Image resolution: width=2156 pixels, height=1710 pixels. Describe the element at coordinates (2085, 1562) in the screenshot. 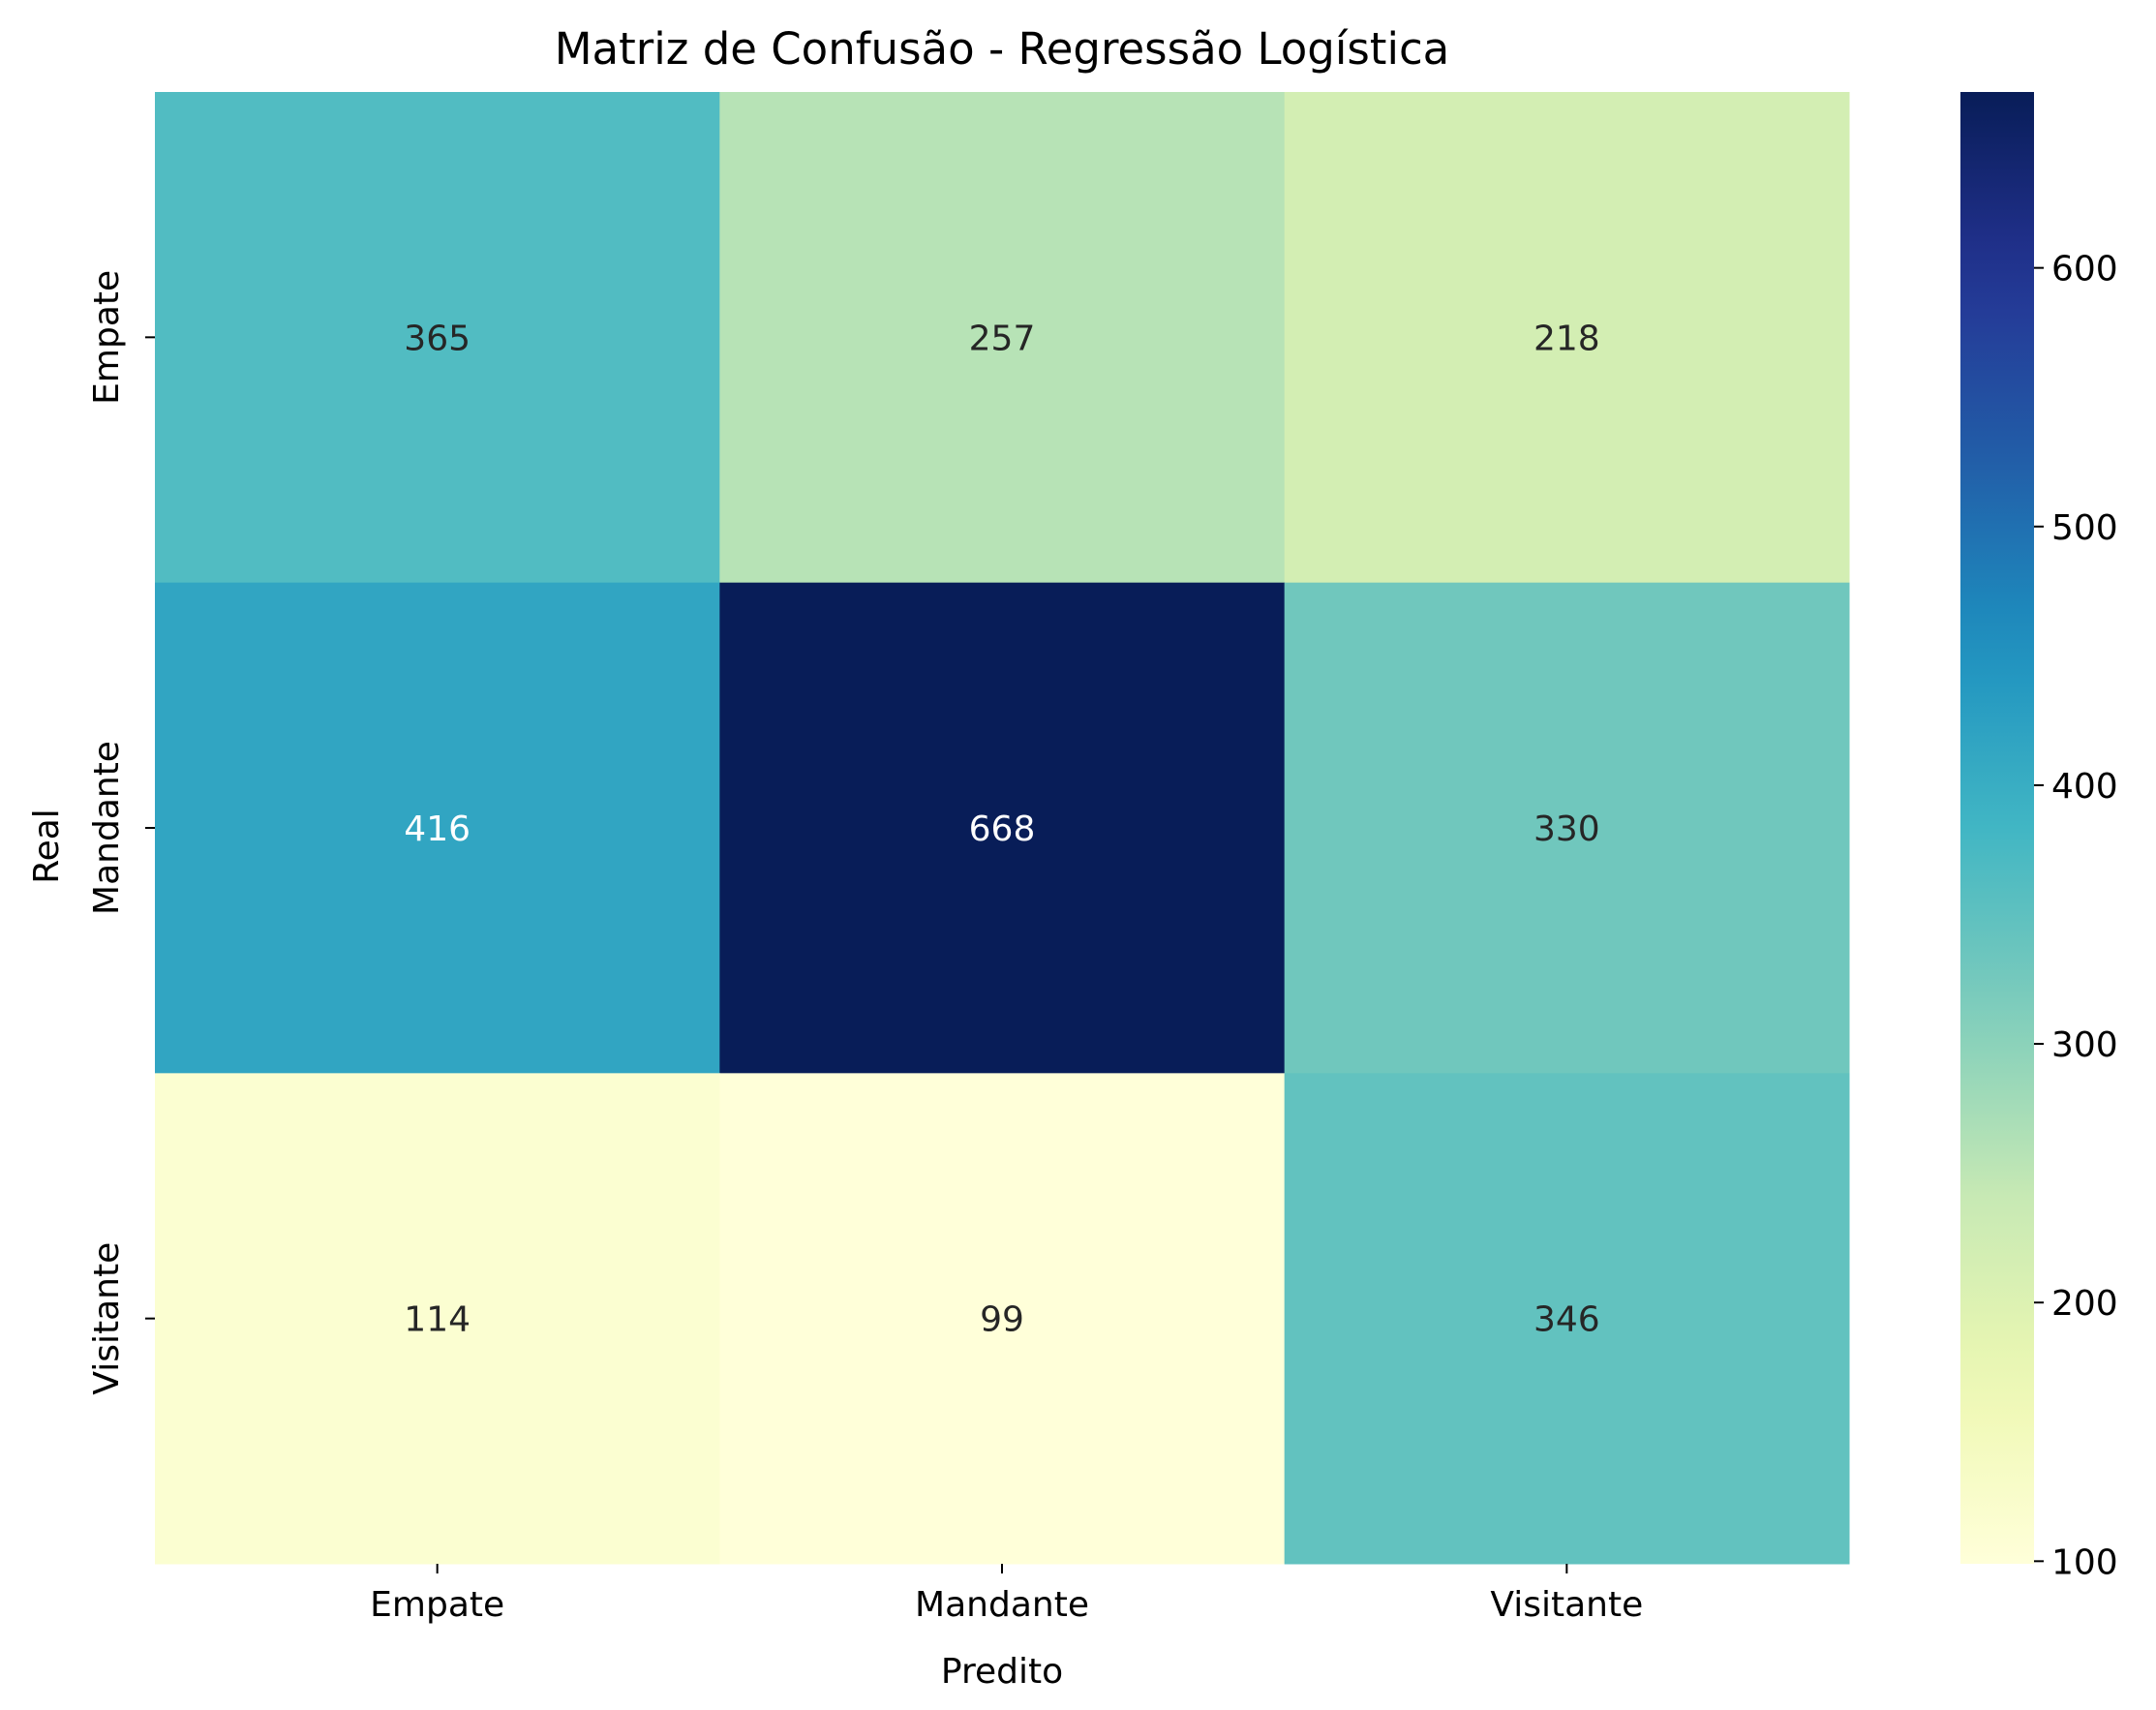

I see `colorbar-tick-label: 100` at that location.